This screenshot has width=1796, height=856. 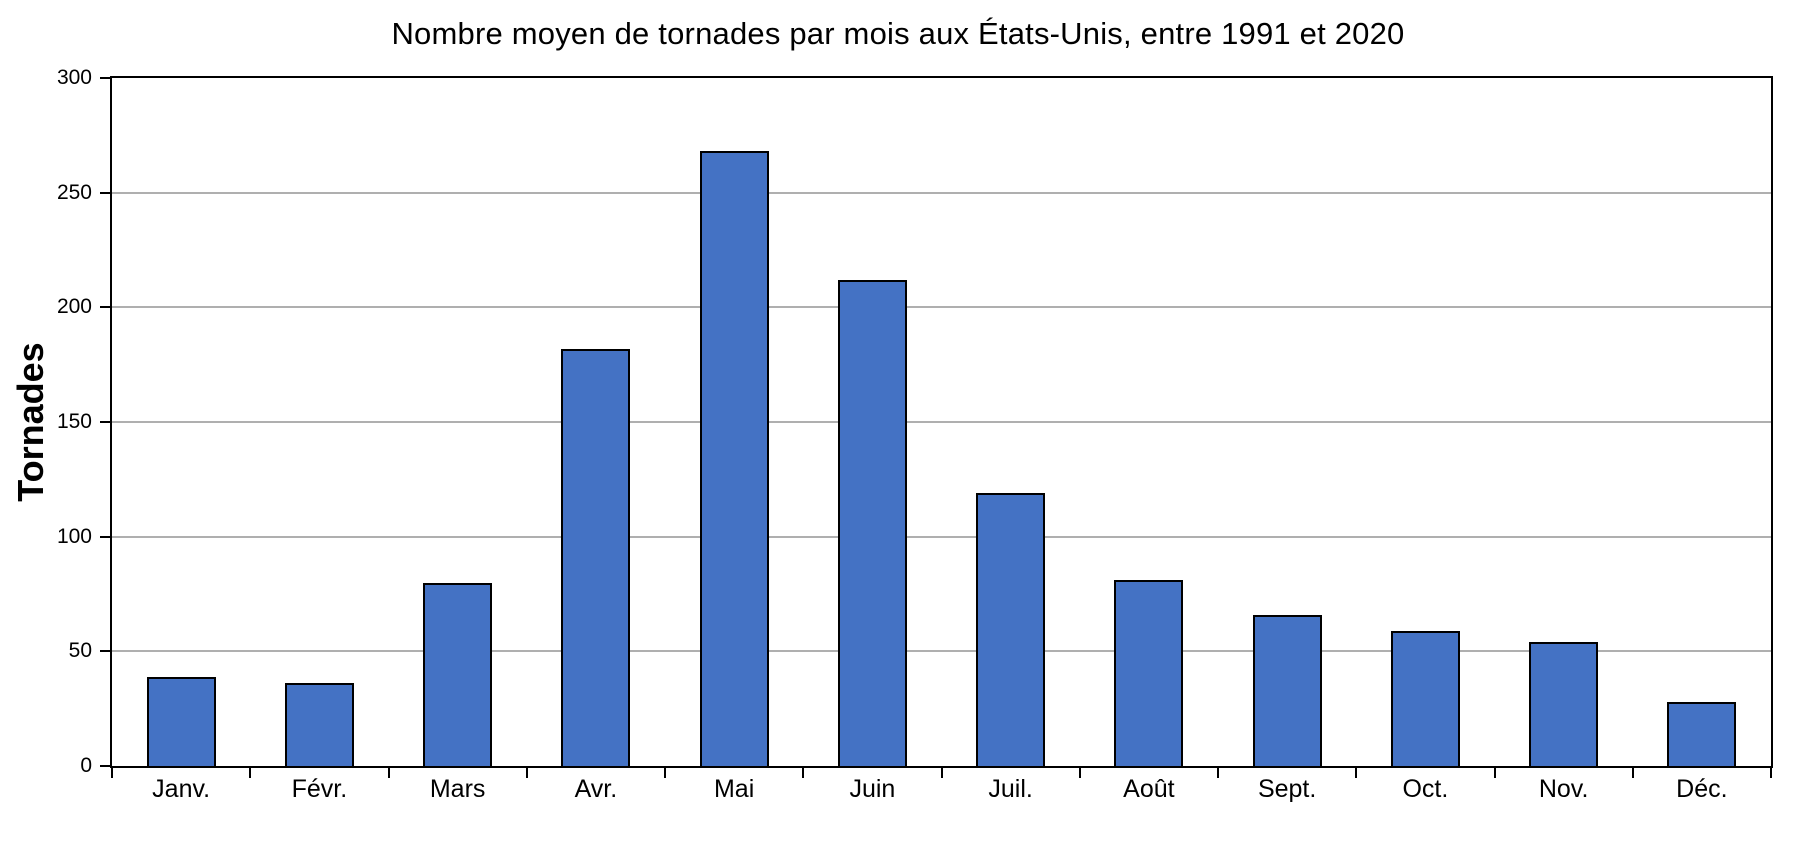 I want to click on bar-oct, so click(x=1425, y=698).